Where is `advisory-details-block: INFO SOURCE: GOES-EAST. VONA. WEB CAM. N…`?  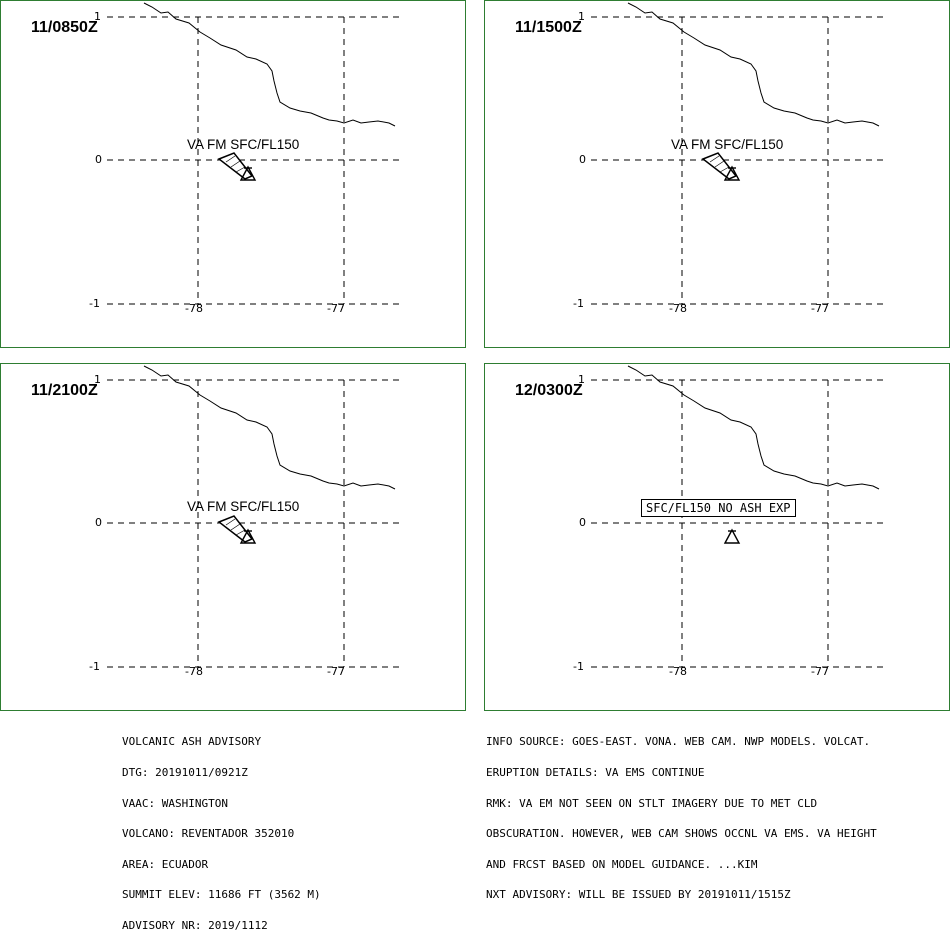 advisory-details-block: INFO SOURCE: GOES-EAST. VONA. WEB CAM. N… is located at coordinates (681, 814).